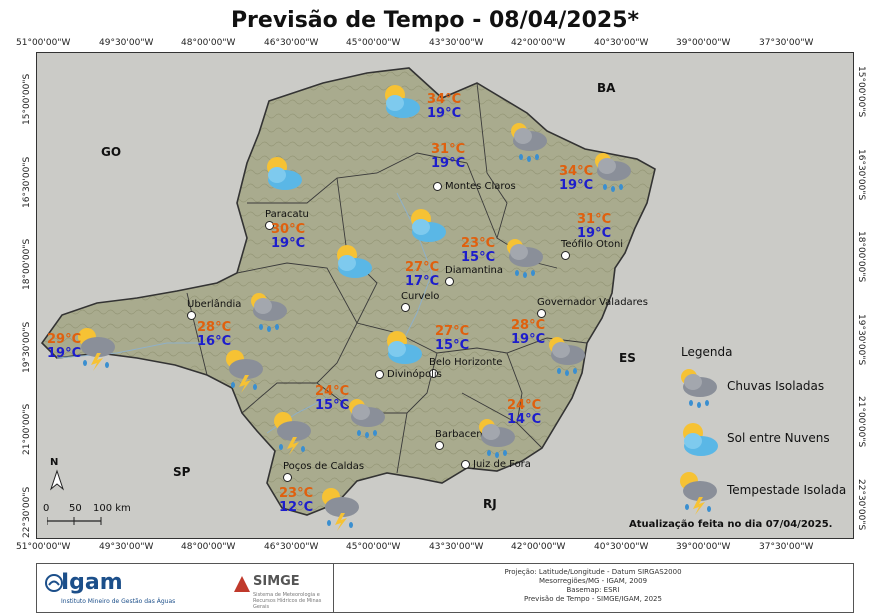  Describe the element at coordinates (420, 302) in the screenshot. I see `city-marker: Curvelo` at that location.